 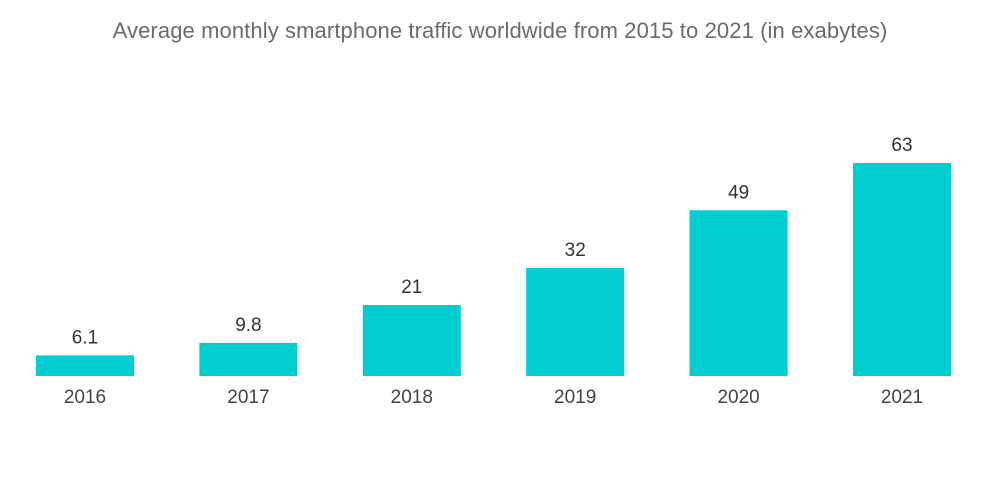 What do you see at coordinates (248, 325) in the screenshot?
I see `data-label-2017: 9.8` at bounding box center [248, 325].